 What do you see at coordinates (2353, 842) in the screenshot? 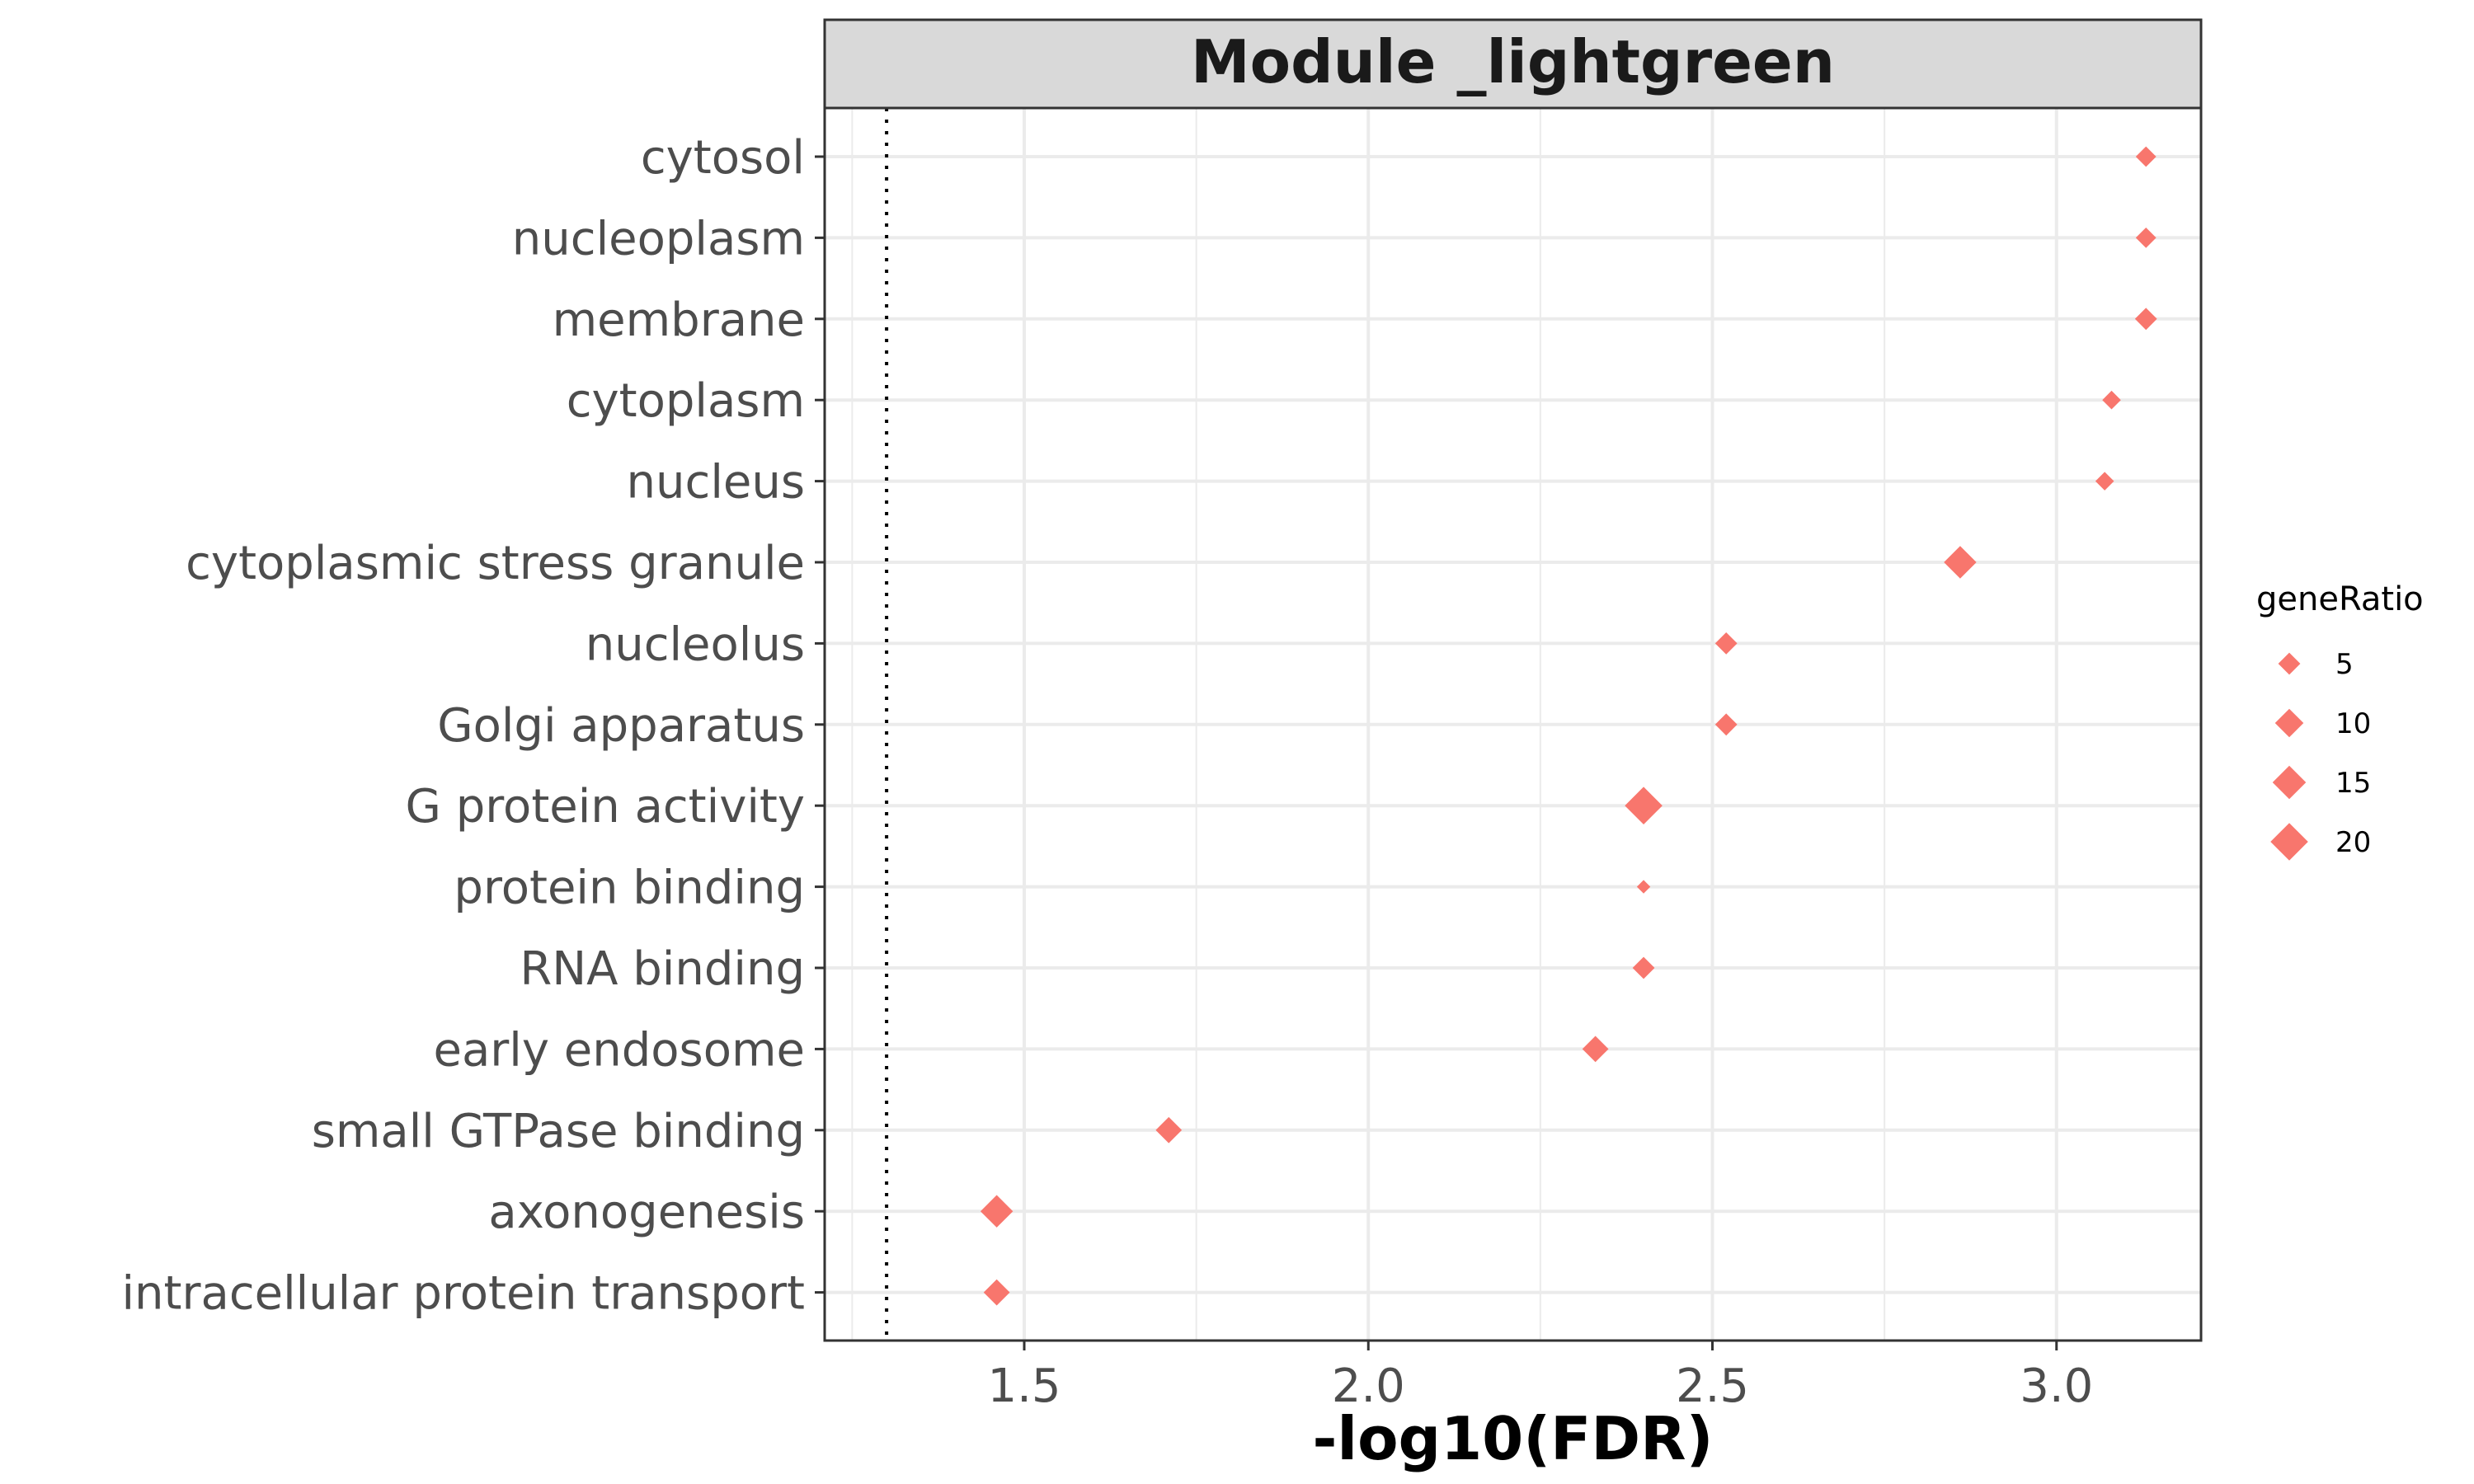
I see `legend-label: 20` at bounding box center [2353, 842].